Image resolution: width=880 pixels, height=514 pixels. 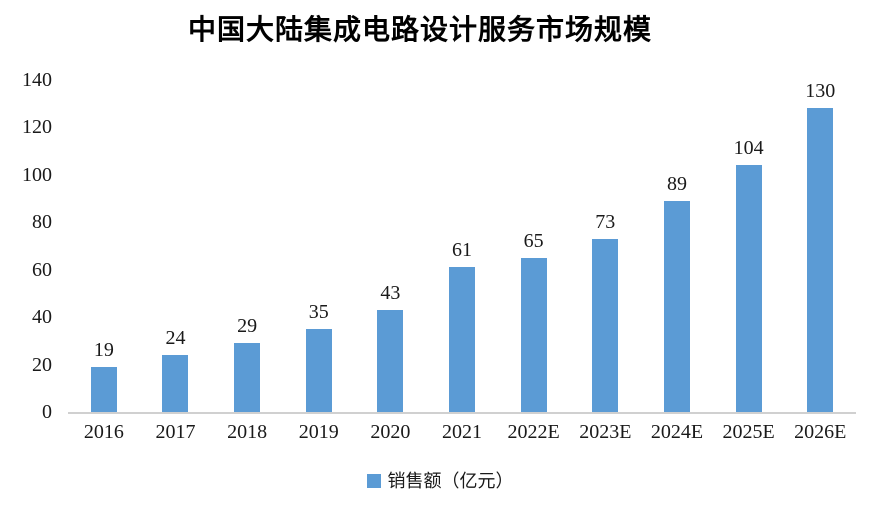 What do you see at coordinates (318, 312) in the screenshot?
I see `bar-value-label: 35` at bounding box center [318, 312].